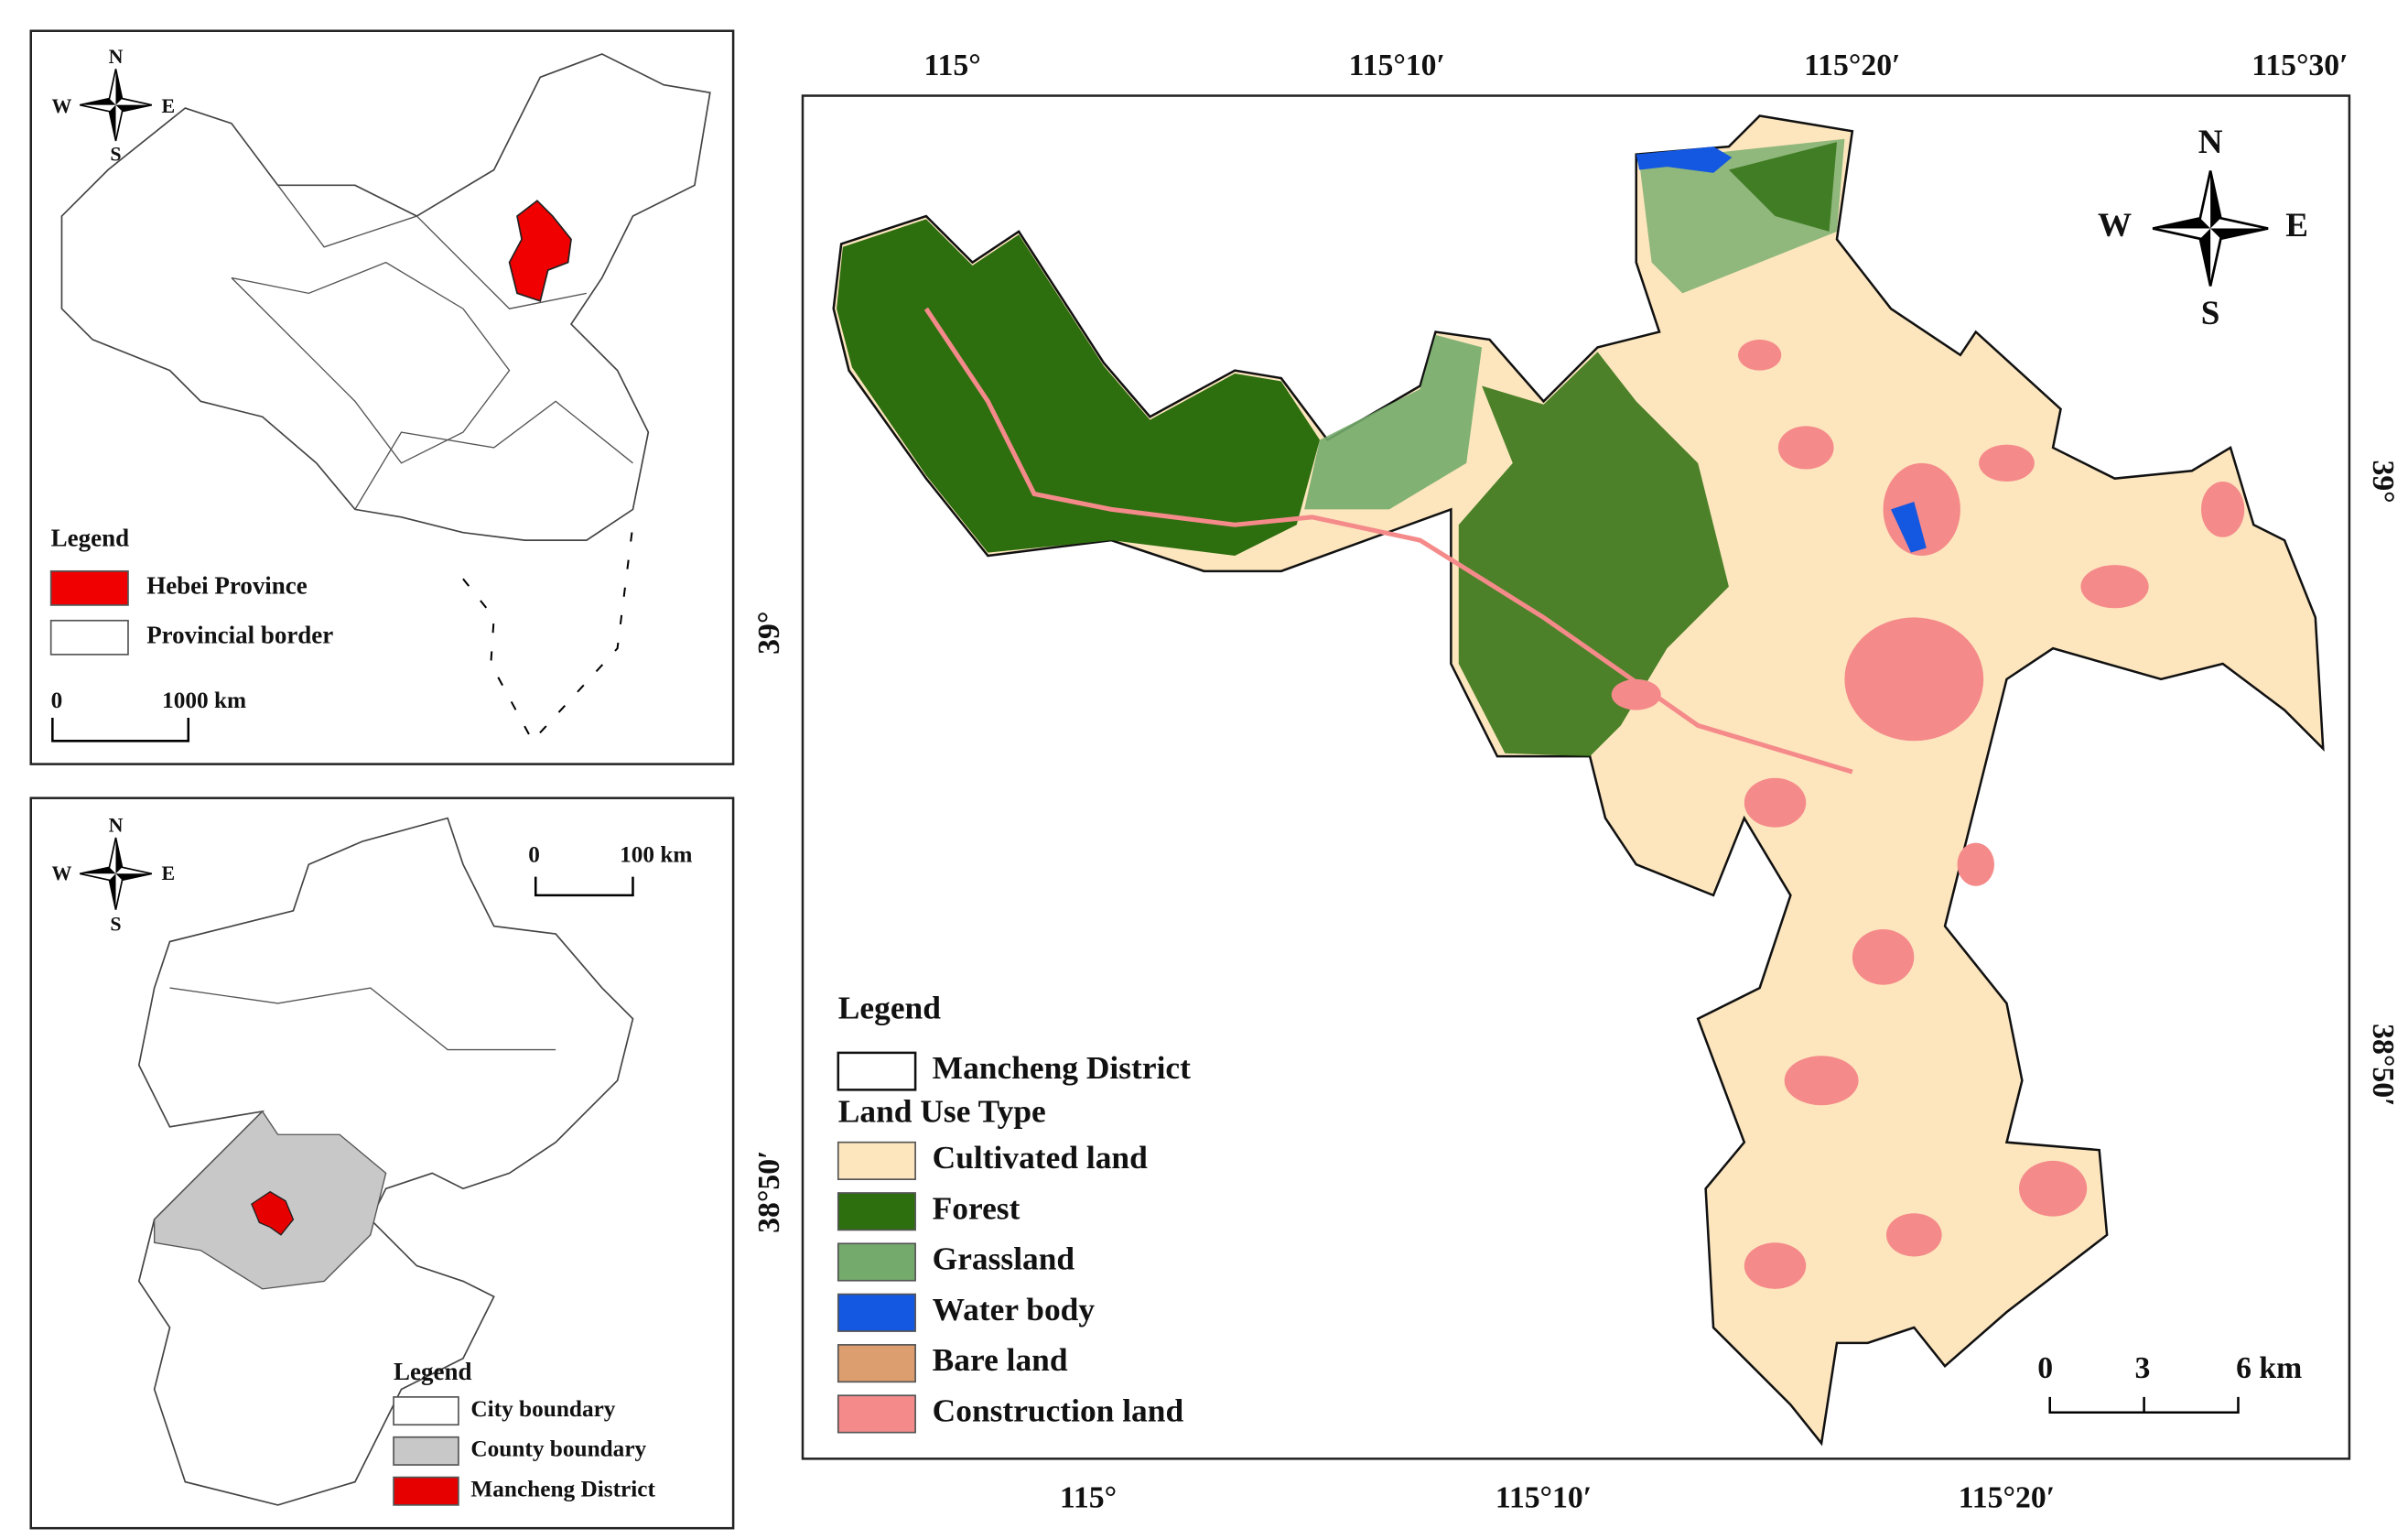 Image resolution: width=2408 pixels, height=1539 pixels. What do you see at coordinates (204, 701) in the screenshot?
I see `scale-end: 1000 km` at bounding box center [204, 701].